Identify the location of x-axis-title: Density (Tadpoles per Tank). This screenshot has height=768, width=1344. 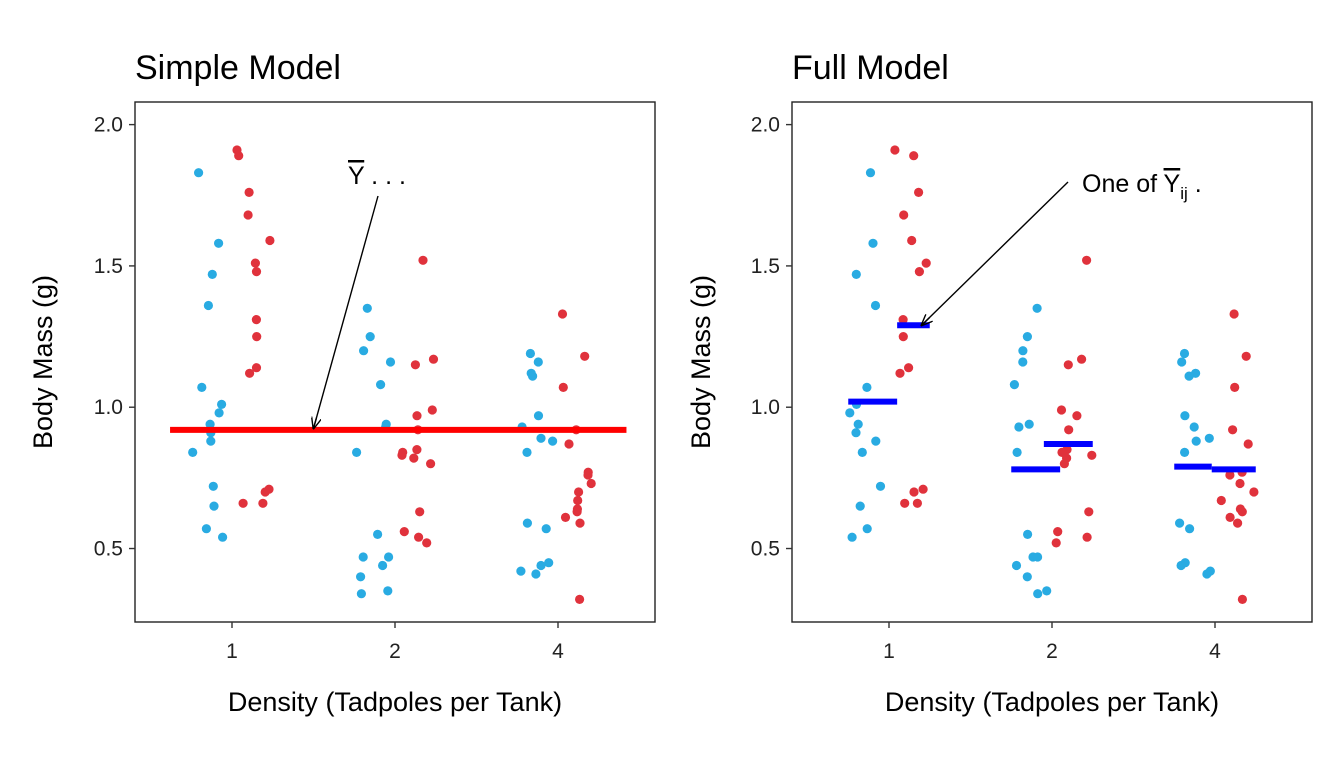
(1052, 702).